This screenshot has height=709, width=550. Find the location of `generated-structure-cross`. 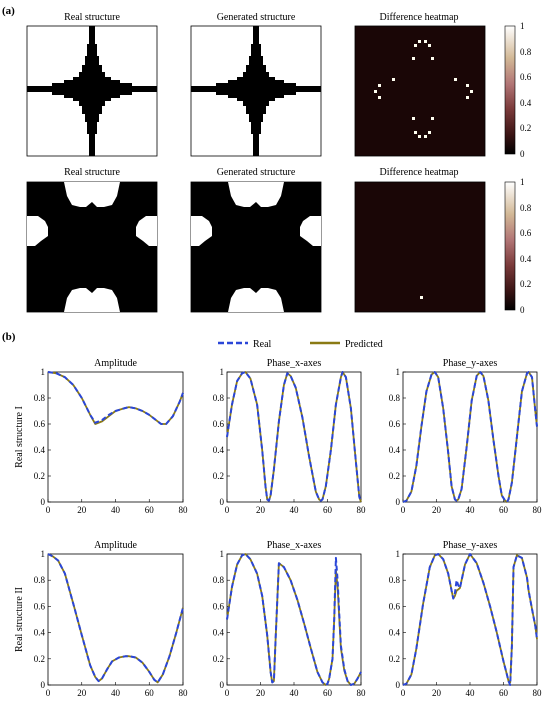

generated-structure-cross is located at coordinates (256, 91).